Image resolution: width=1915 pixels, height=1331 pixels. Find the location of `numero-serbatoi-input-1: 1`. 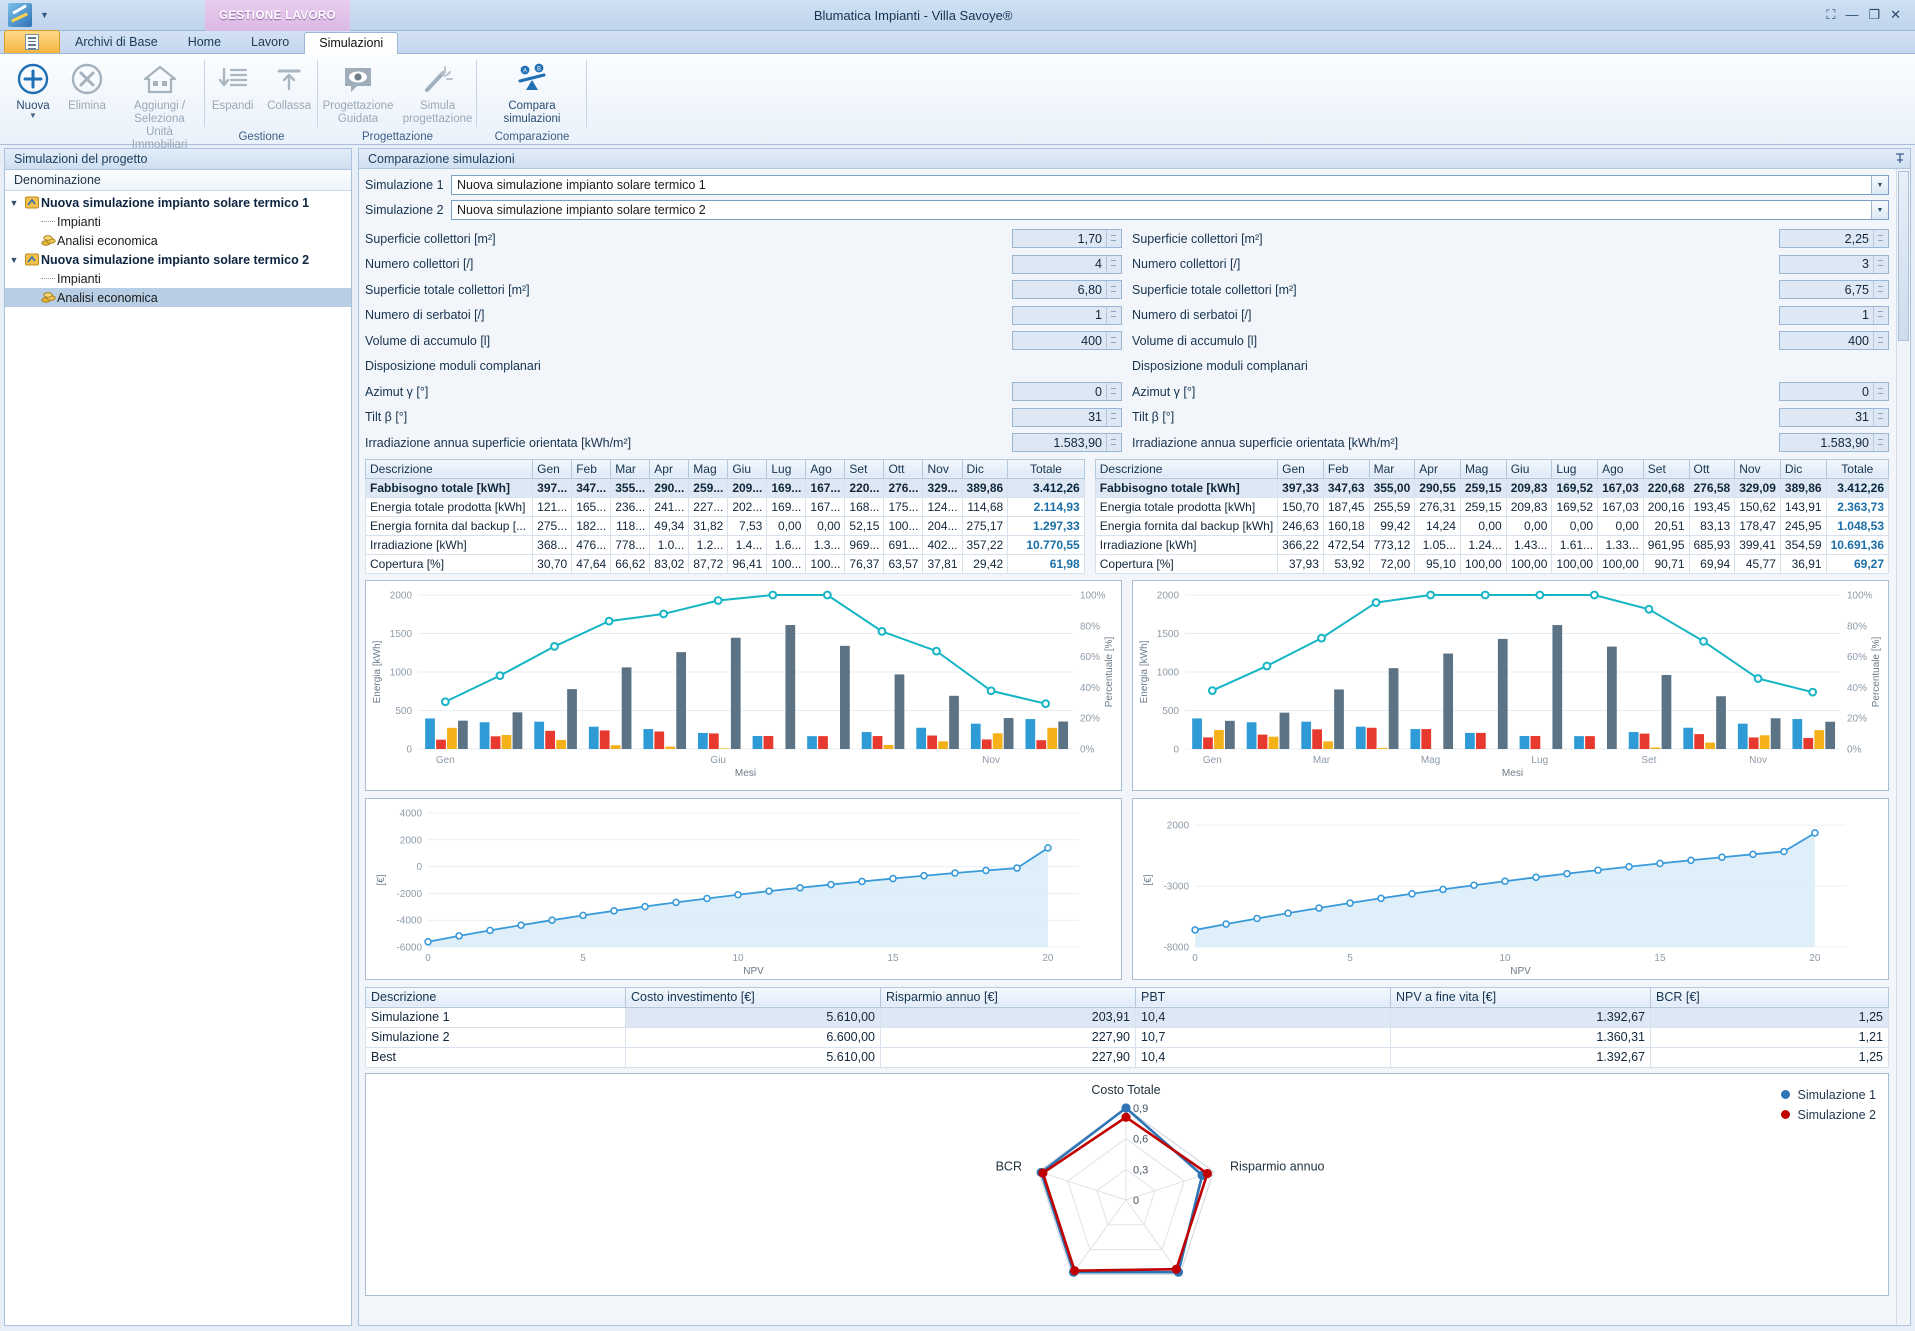

numero-serbatoi-input-1: 1 is located at coordinates (1067, 315).